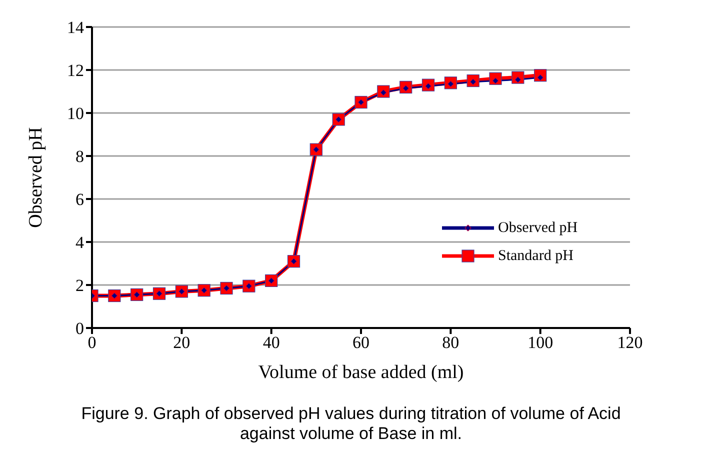 Image resolution: width=702 pixels, height=470 pixels. What do you see at coordinates (181, 342) in the screenshot?
I see `x-tick-label: 20` at bounding box center [181, 342].